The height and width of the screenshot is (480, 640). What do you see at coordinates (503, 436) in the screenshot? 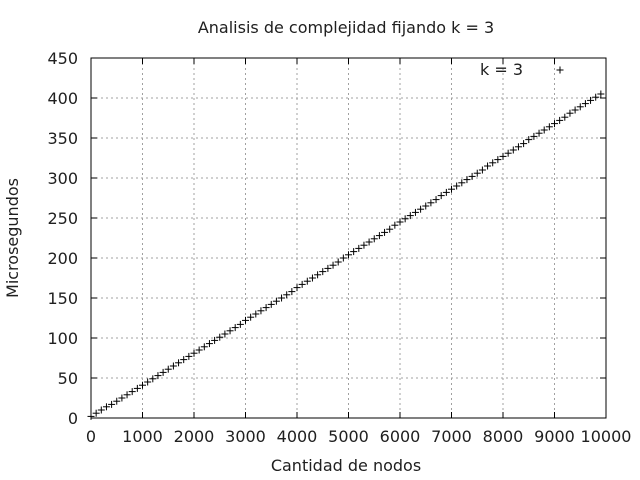
I see `x-tick-label: 8000` at bounding box center [503, 436].